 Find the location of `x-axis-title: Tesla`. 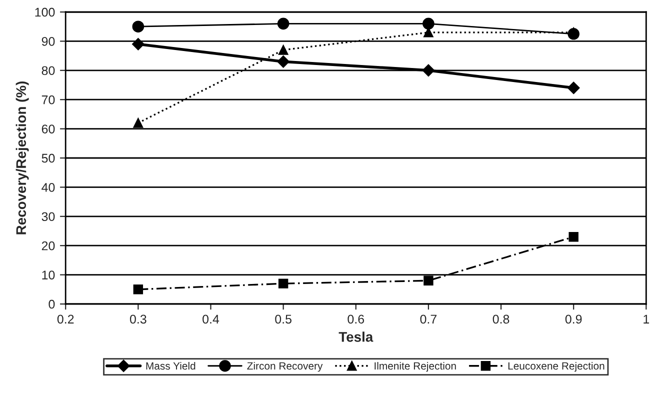

x-axis-title: Tesla is located at coordinates (356, 337).